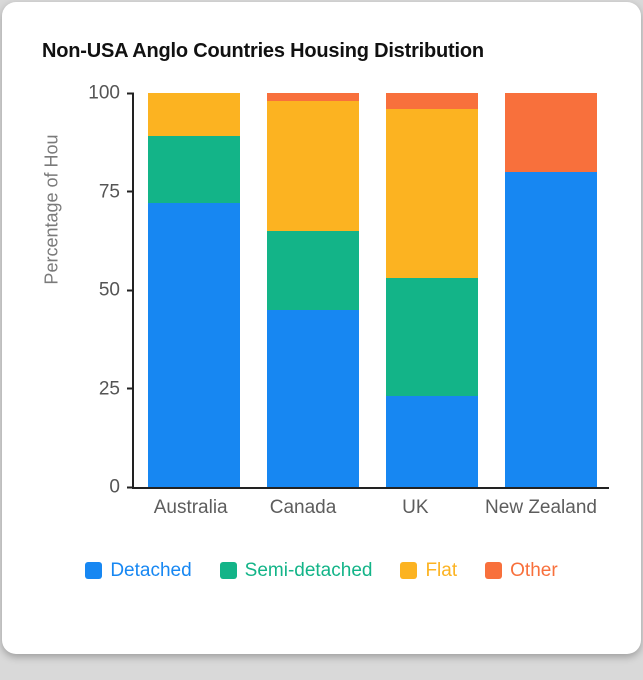 Image resolution: width=643 pixels, height=680 pixels. Describe the element at coordinates (432, 193) in the screenshot. I see `bar-segment-uk-flat` at that location.